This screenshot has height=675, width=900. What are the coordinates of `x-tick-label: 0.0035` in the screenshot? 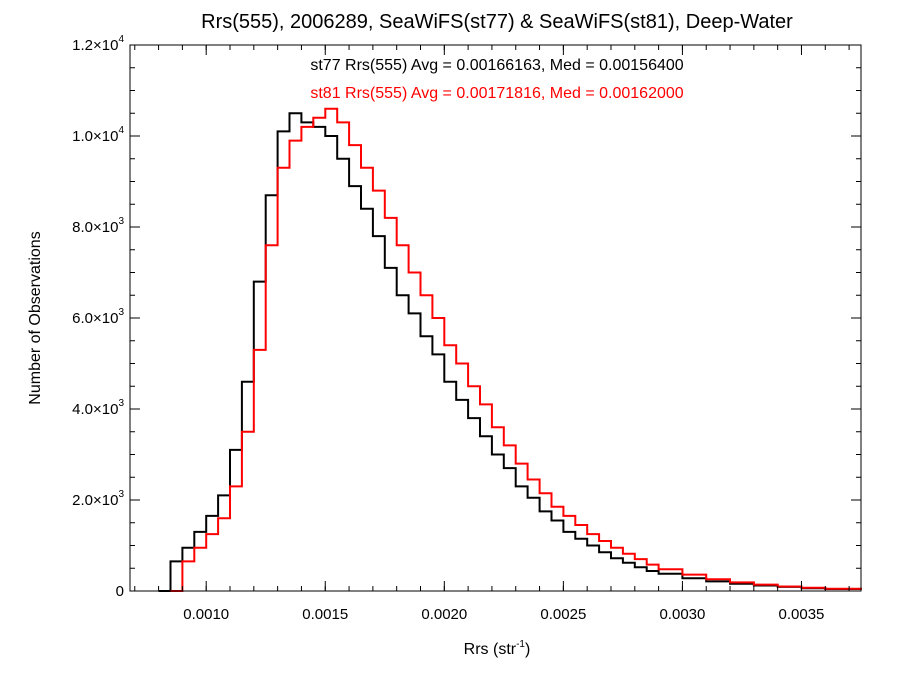 It's located at (802, 614).